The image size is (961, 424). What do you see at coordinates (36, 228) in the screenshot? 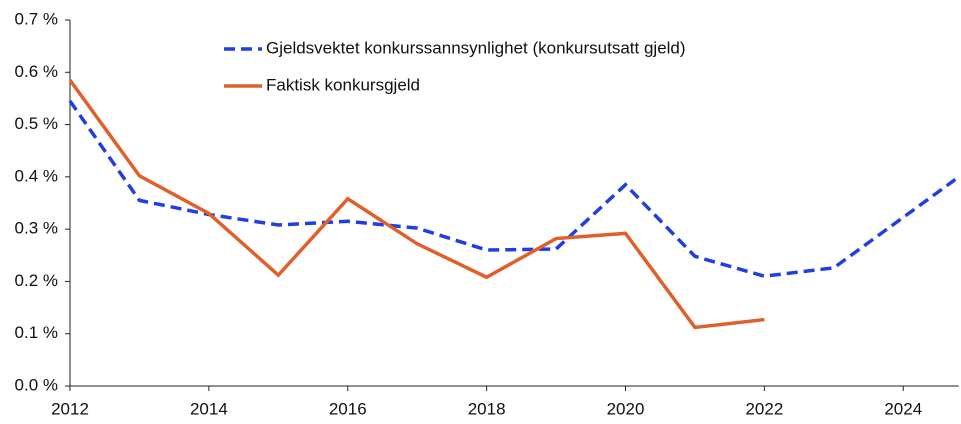
I see `y-tick-label: 0.3 %` at bounding box center [36, 228].